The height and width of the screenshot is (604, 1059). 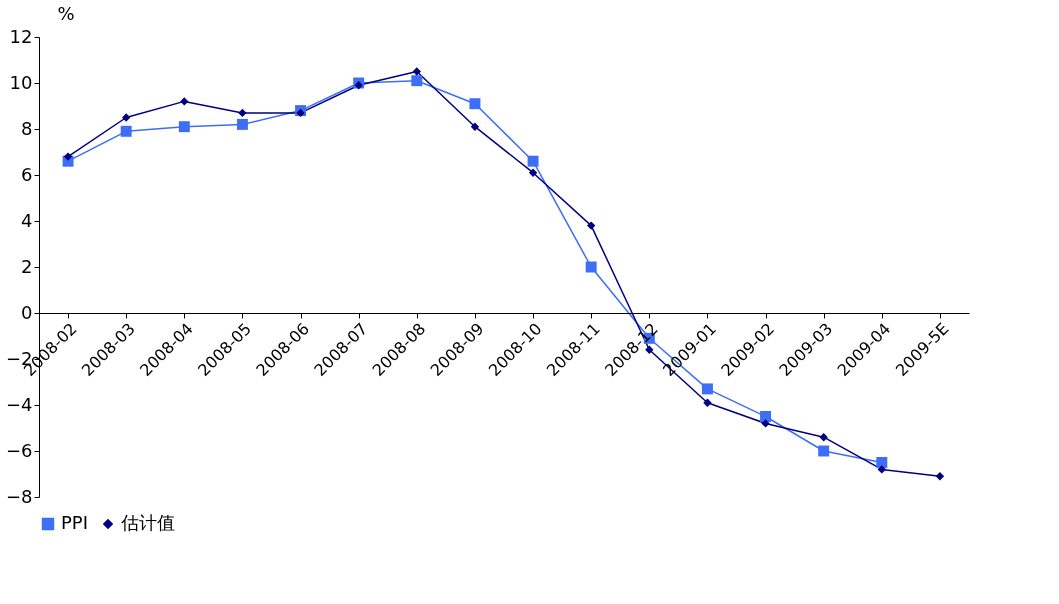 I want to click on y-tick-label: 0, so click(x=27, y=312).